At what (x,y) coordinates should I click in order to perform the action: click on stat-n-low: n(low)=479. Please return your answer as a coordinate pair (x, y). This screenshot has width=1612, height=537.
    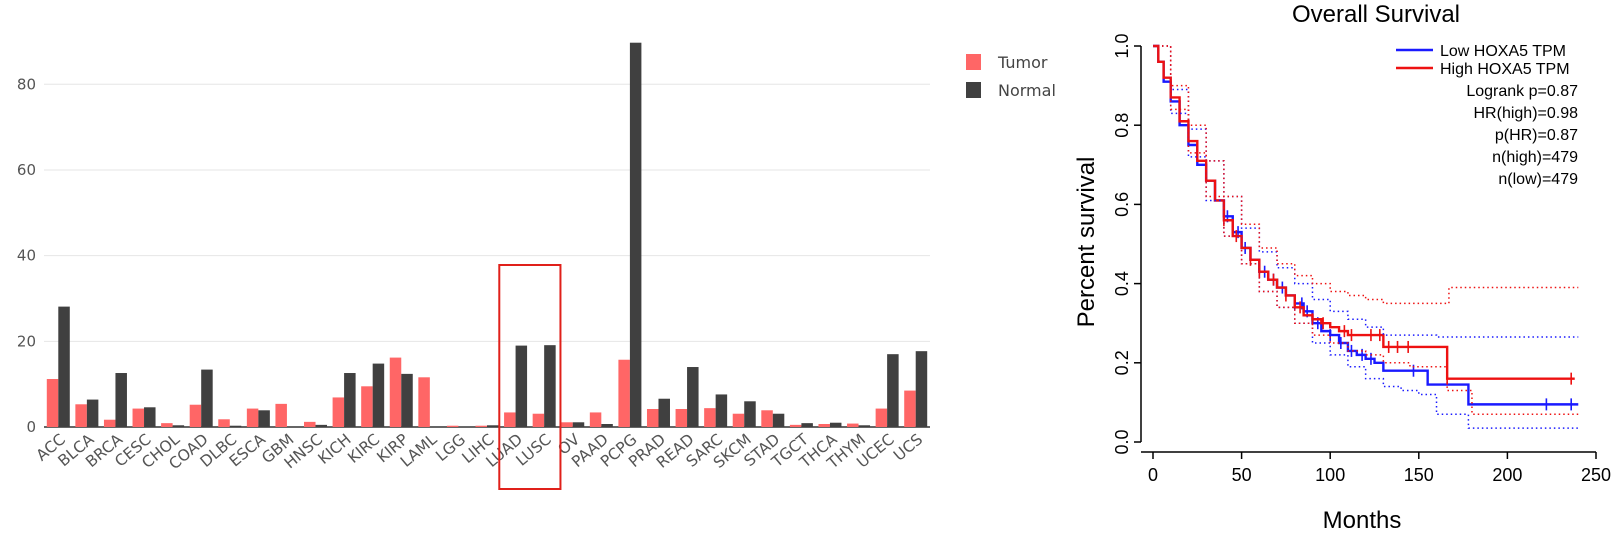
    Looking at the image, I should click on (1538, 179).